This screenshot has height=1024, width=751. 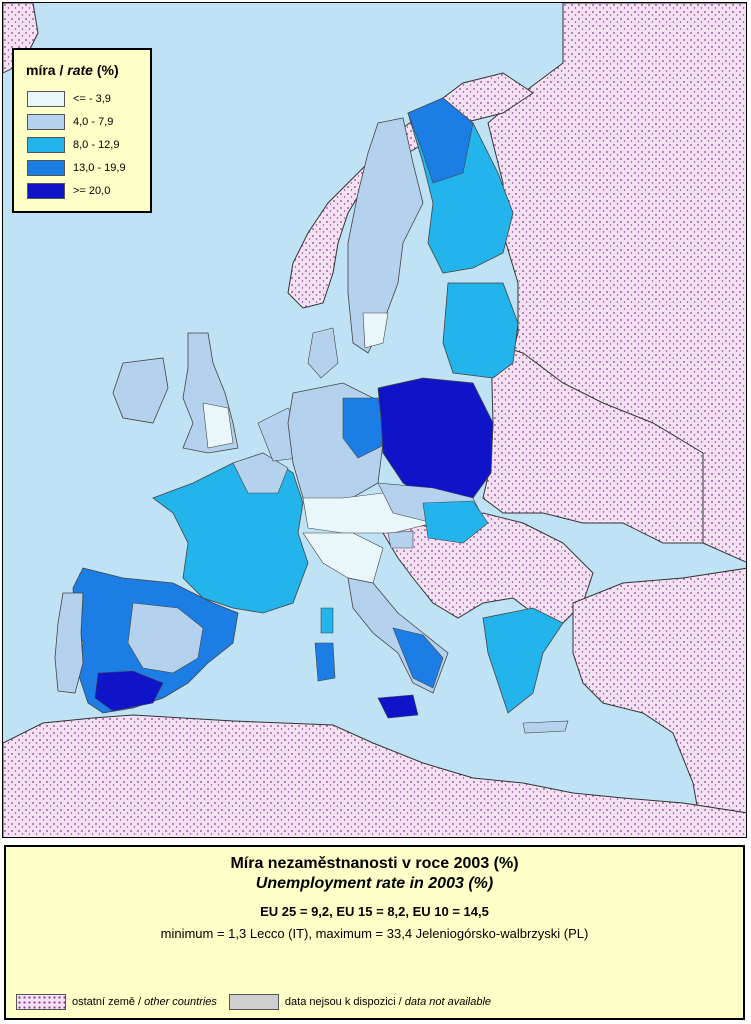 What do you see at coordinates (455, 522) in the screenshot?
I see `hungary` at bounding box center [455, 522].